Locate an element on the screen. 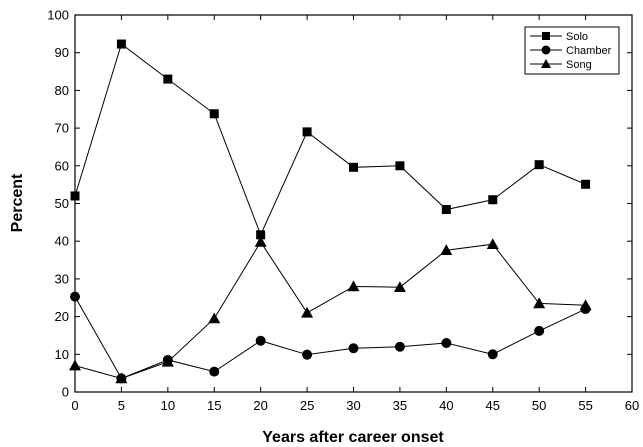 This screenshot has width=643, height=447. y-tick-label: 20 is located at coordinates (62, 316).